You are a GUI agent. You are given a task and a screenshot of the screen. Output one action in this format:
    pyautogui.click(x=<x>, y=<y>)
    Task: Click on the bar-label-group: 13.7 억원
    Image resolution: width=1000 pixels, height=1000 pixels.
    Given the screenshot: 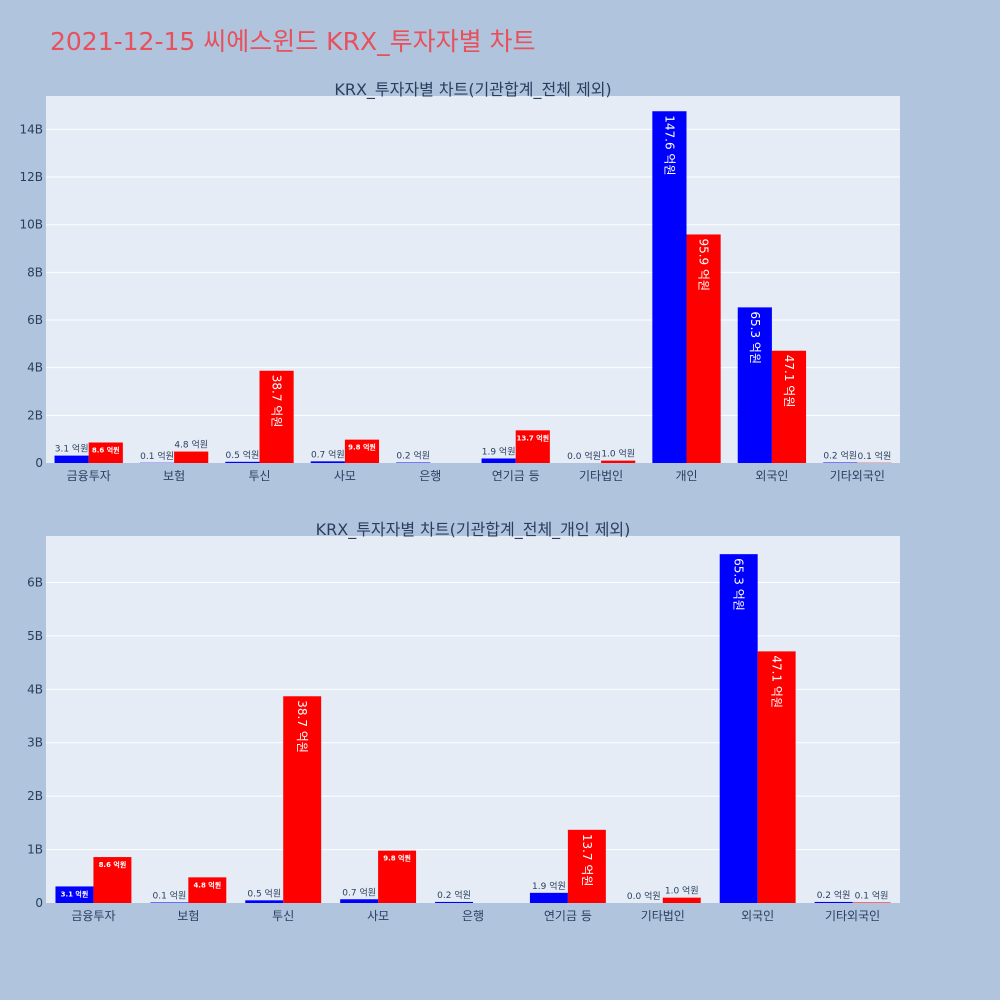 What is the action you would take?
    pyautogui.click(x=587, y=860)
    